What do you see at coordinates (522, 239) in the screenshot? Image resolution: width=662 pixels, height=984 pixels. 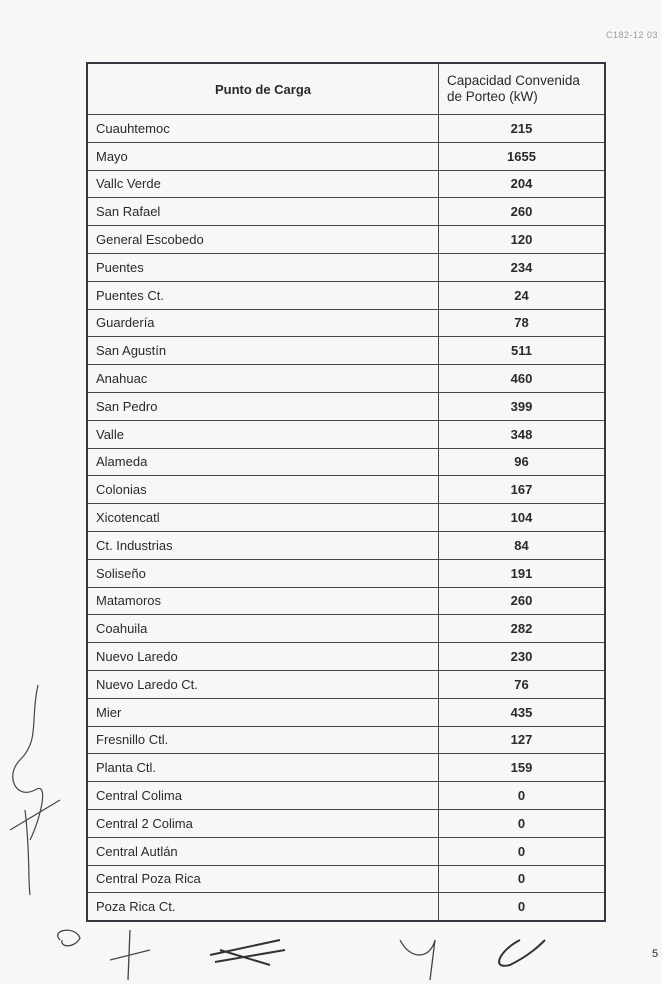 I see `capacity-value: 120` at bounding box center [522, 239].